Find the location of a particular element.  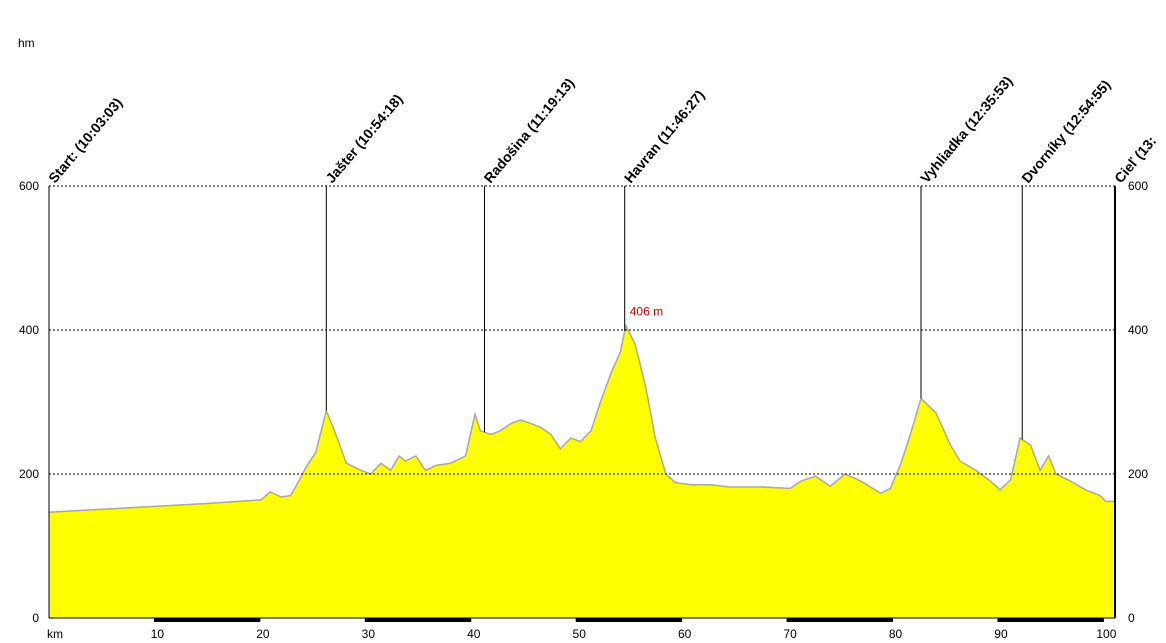

y-tick-label: 0 is located at coordinates (35, 618).